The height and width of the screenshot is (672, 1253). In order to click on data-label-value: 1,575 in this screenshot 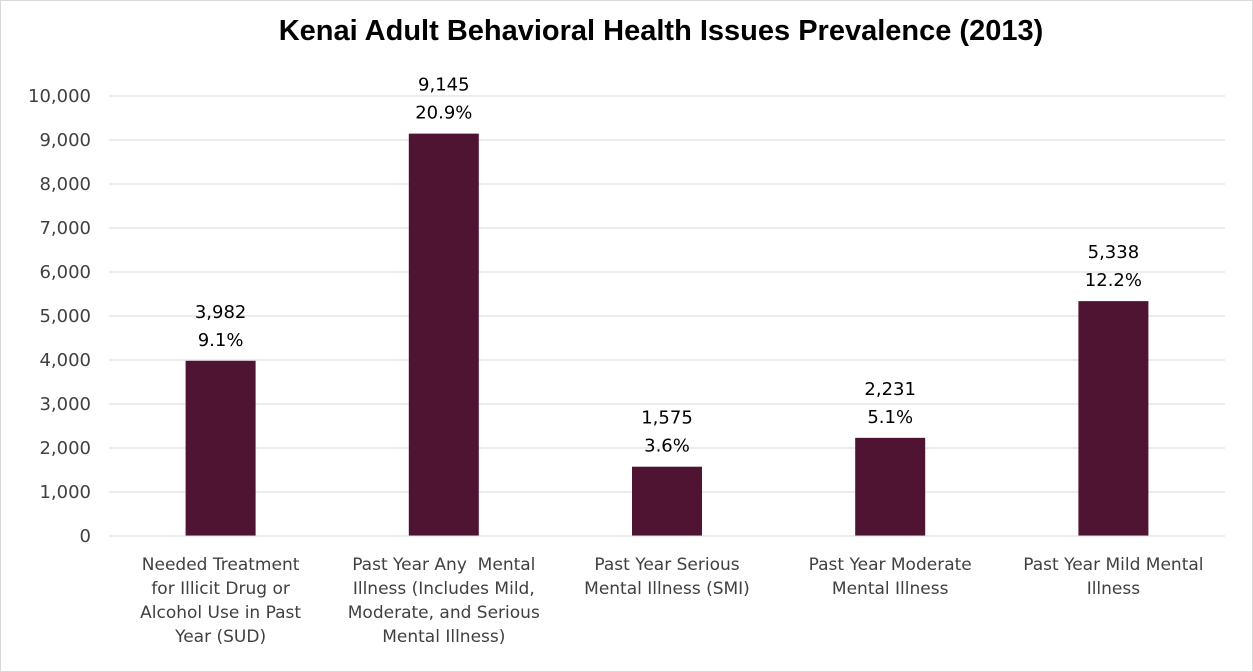, I will do `click(667, 418)`.